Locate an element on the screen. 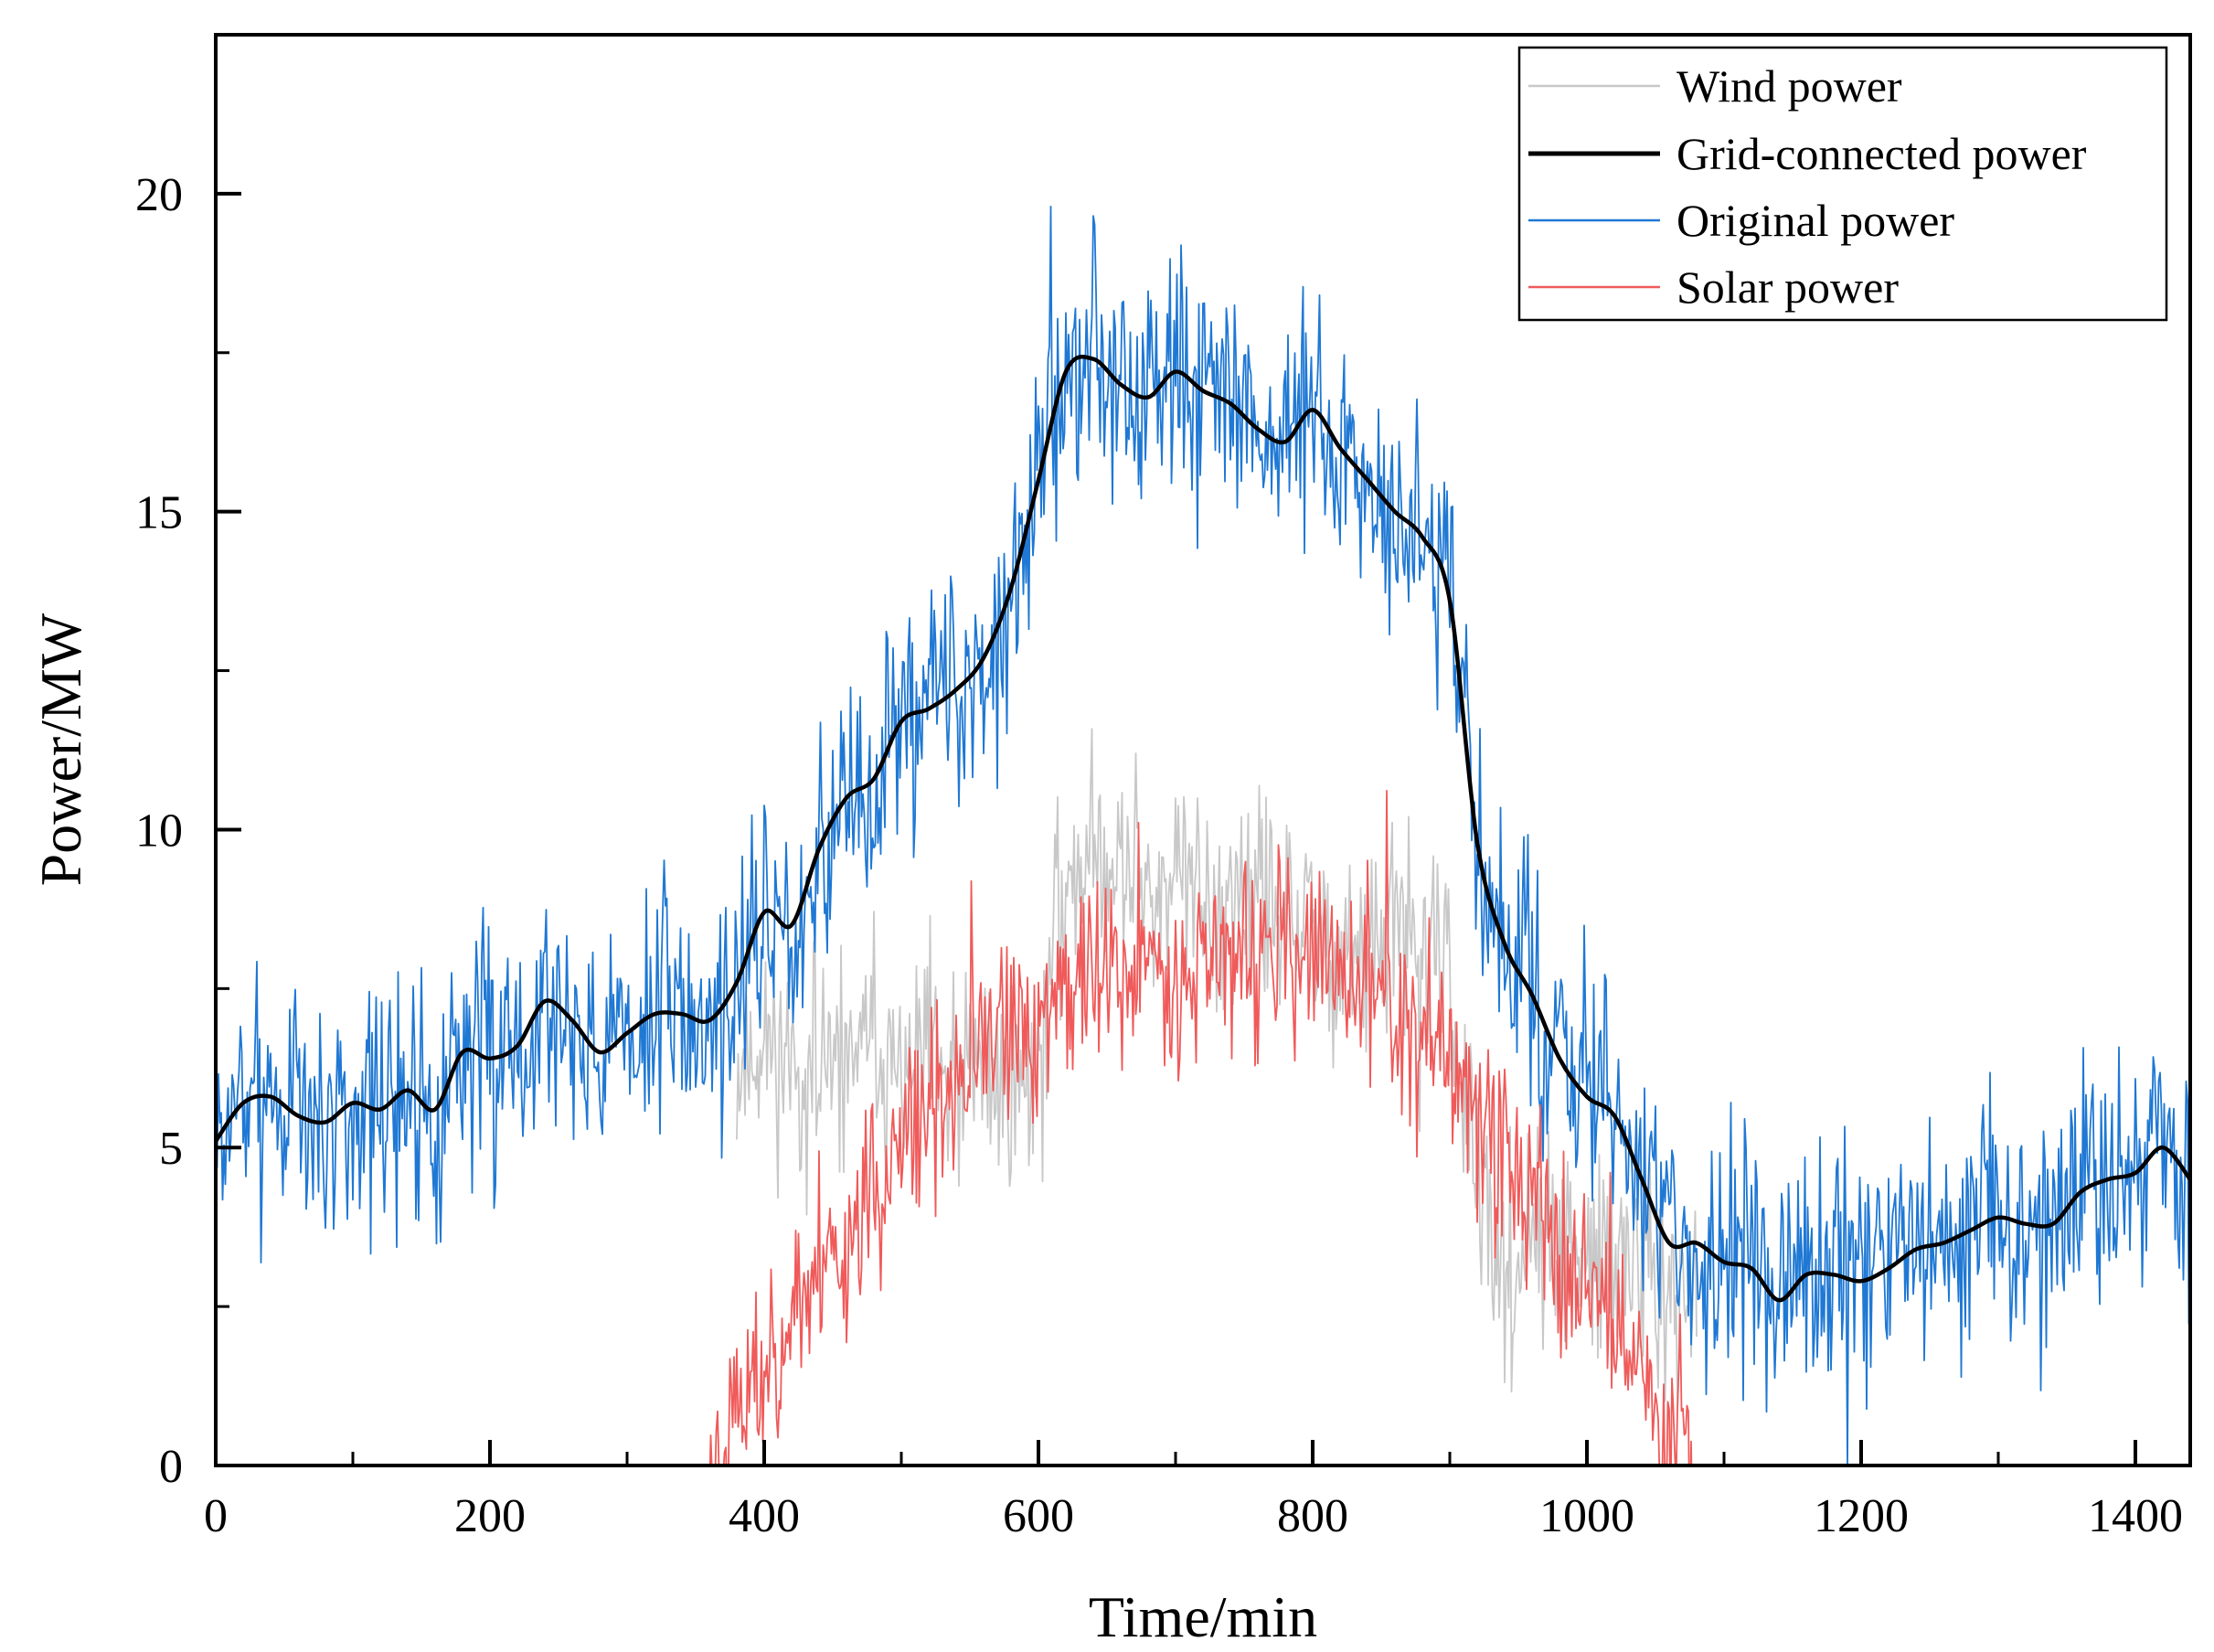 The height and width of the screenshot is (1652, 2214). legend-label-solar-power: Solar power is located at coordinates (1787, 287).